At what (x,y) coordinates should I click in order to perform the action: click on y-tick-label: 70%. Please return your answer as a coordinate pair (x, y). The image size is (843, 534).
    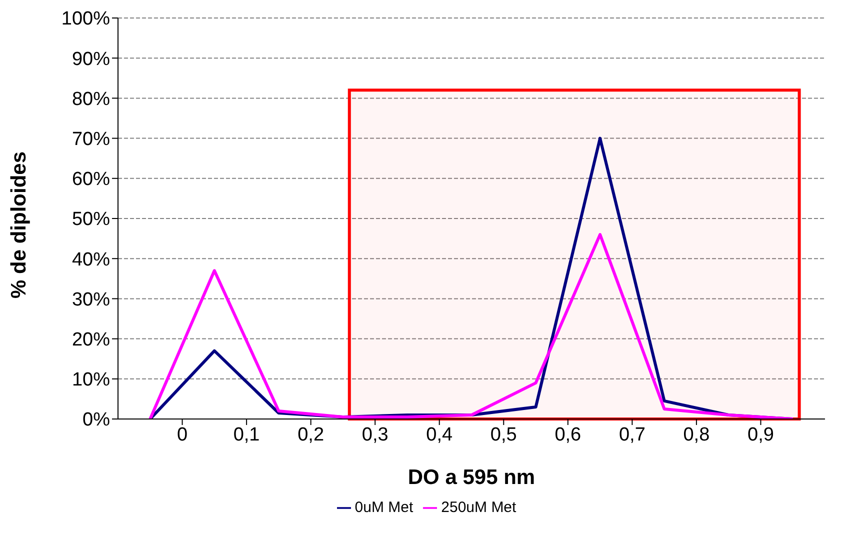
    Looking at the image, I should click on (91, 139).